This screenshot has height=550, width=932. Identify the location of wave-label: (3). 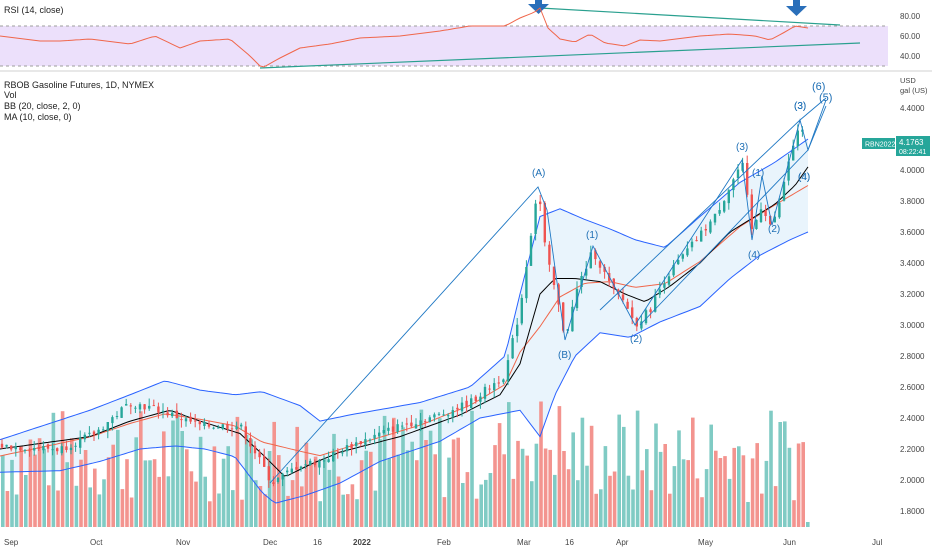
(800, 106).